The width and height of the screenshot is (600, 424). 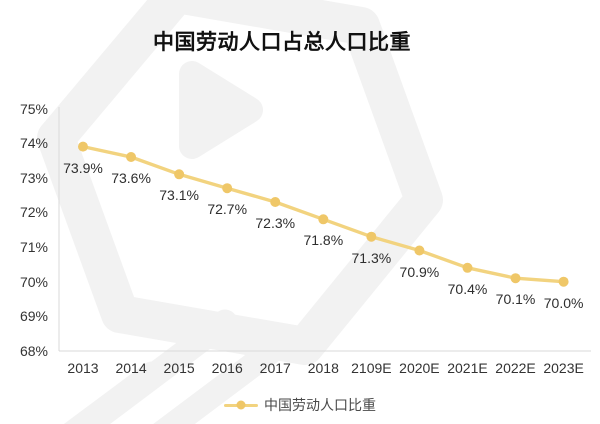 I want to click on legend-item: 中国劳动人口比重, so click(x=300, y=405).